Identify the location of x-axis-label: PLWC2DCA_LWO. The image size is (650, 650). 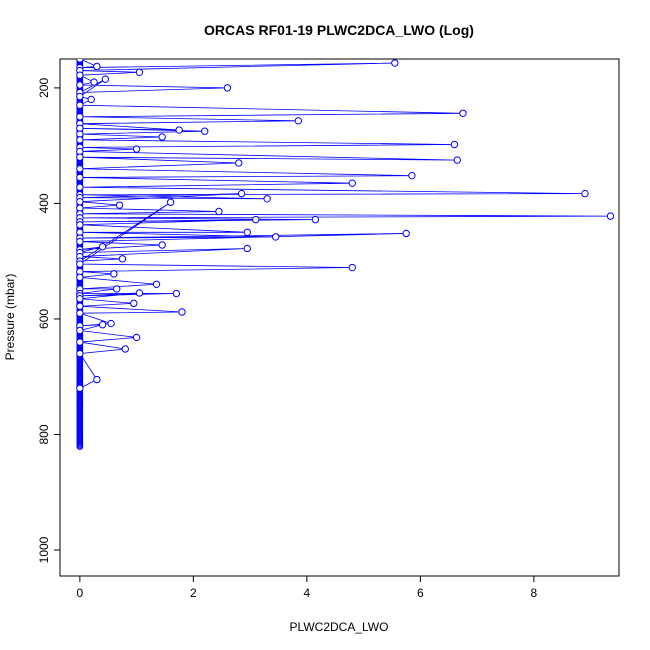
(339, 627).